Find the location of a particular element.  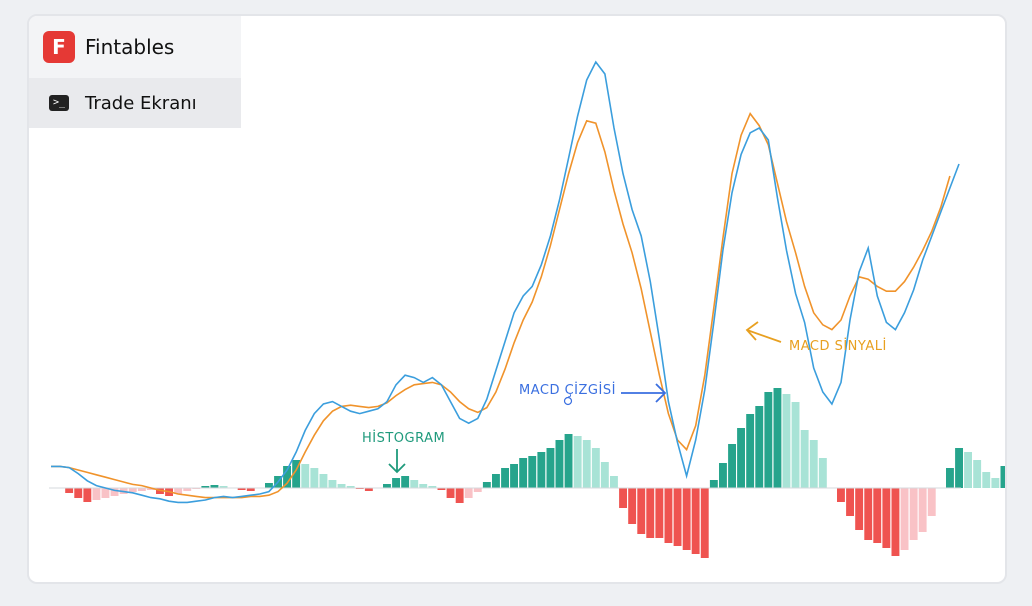

side-menu: F Fintables >_ Trade Ekranı is located at coordinates (135, 72).